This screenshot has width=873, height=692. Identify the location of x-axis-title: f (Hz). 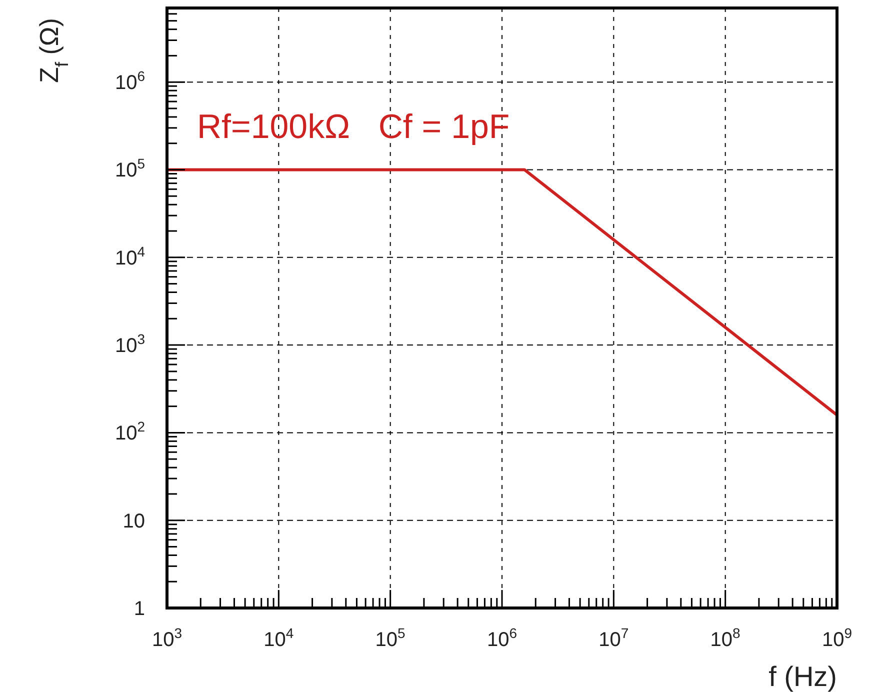
(802, 676).